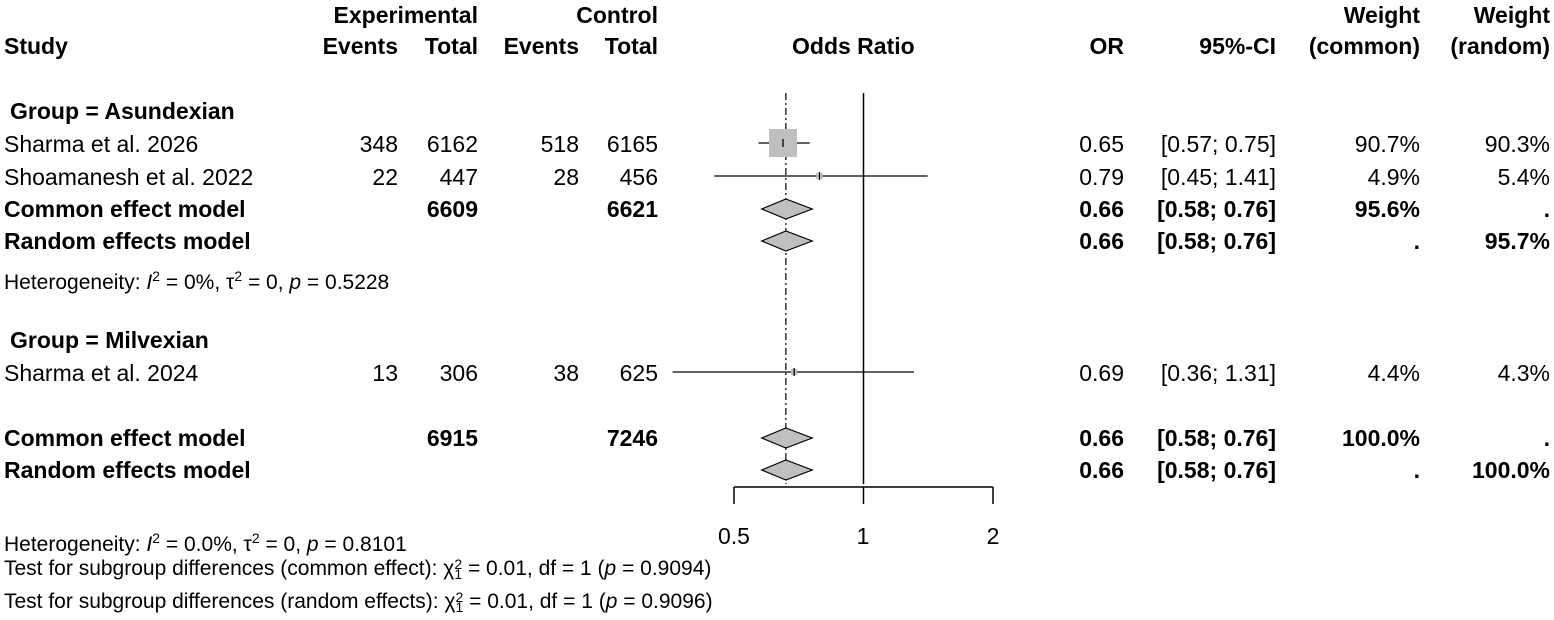  I want to click on weight-random: 90.3%, so click(1517, 144).